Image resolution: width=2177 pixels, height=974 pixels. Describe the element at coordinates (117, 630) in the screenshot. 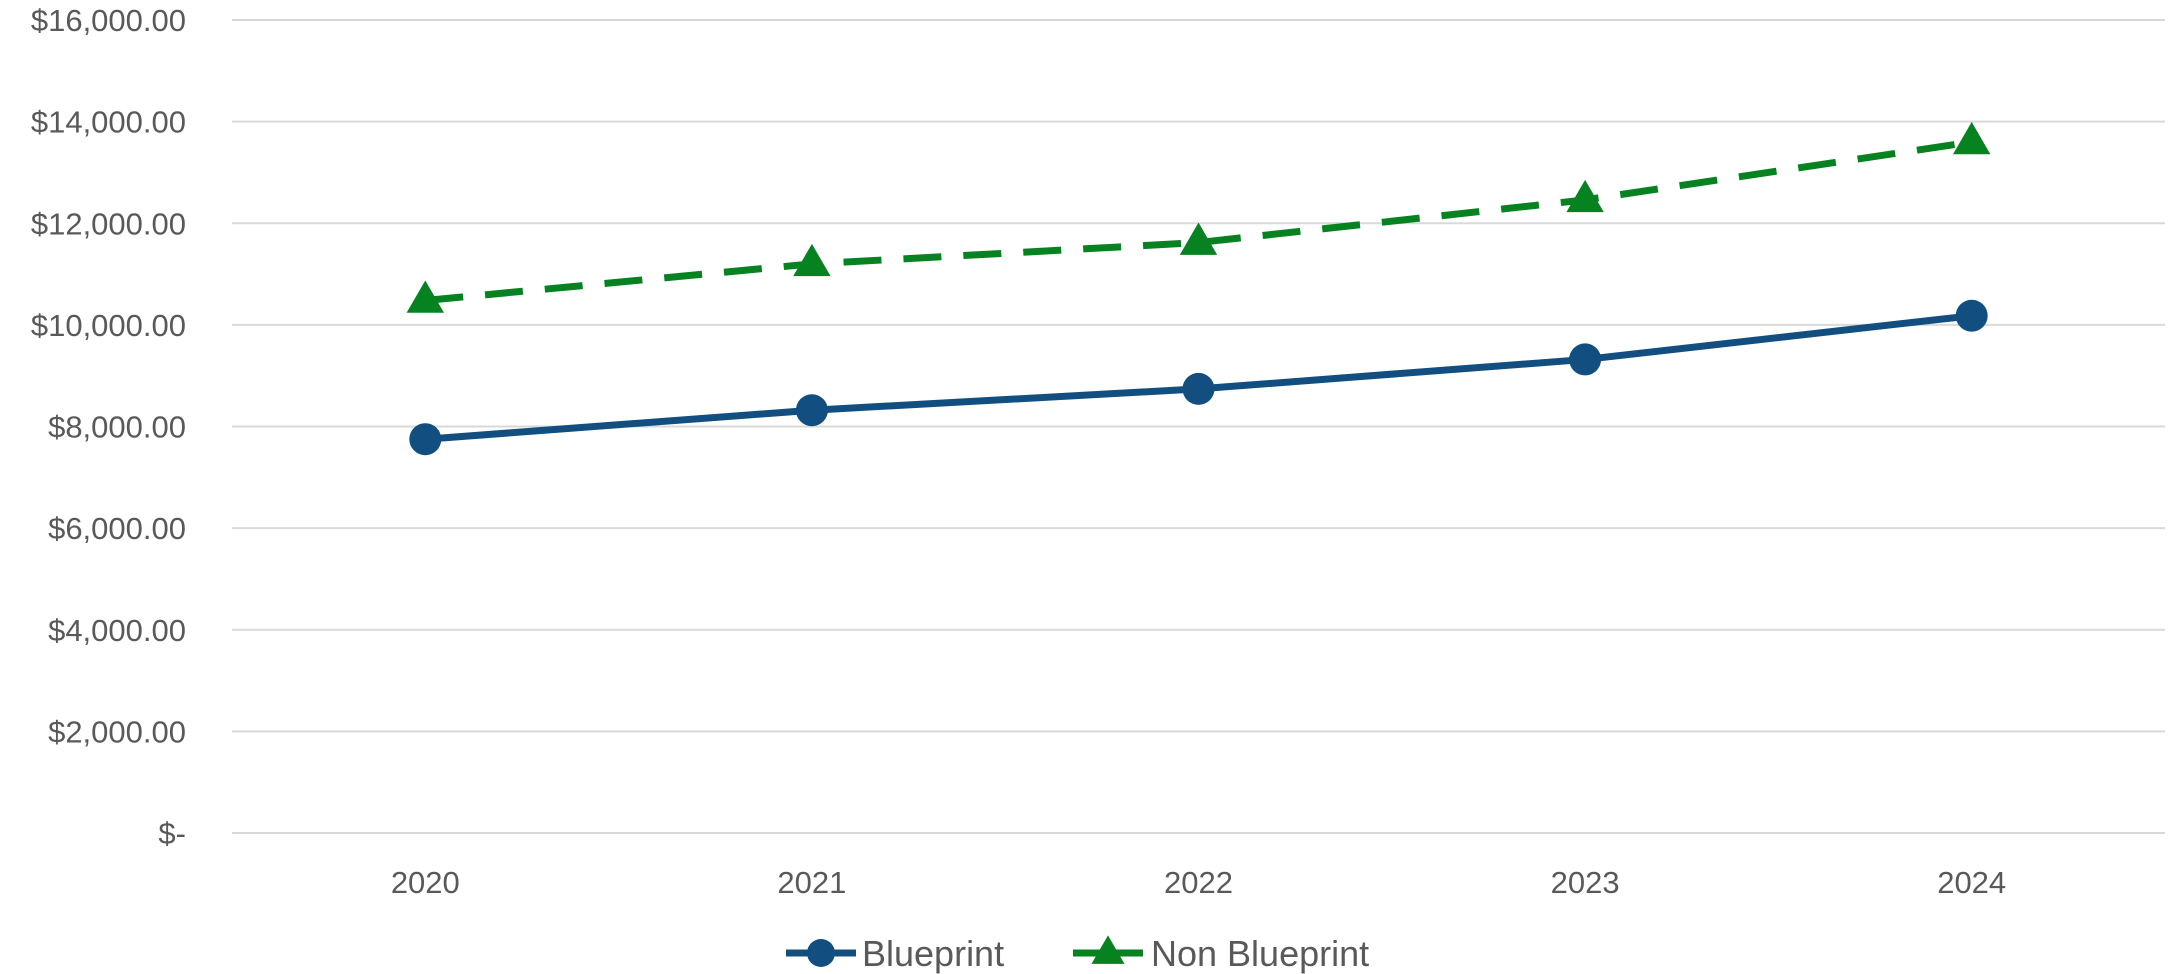

I see `y-tick-label: $4,000.00` at that location.